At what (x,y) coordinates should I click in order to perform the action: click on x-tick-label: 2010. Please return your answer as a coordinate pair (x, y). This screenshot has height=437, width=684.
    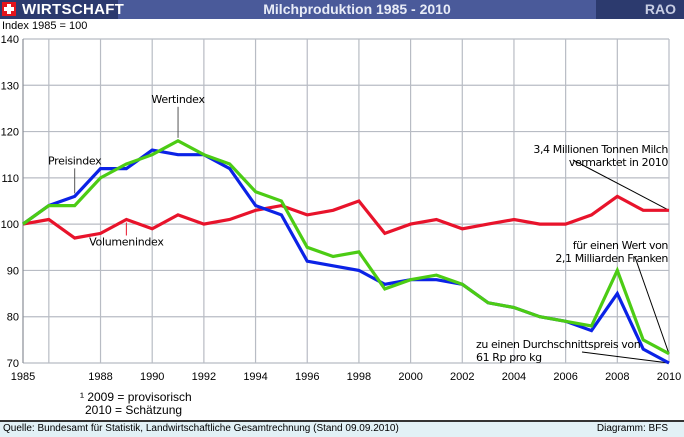
    Looking at the image, I should click on (669, 377).